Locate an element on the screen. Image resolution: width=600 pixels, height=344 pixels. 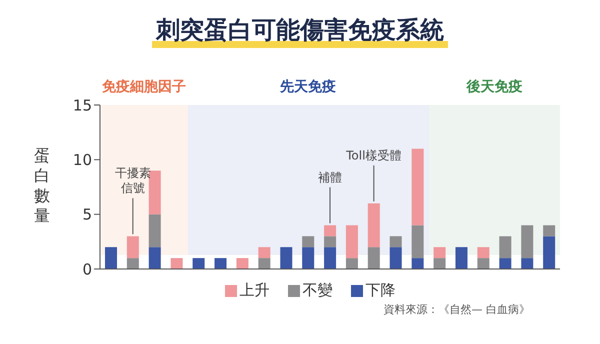
legend-label: 上升 is located at coordinates (254, 290).